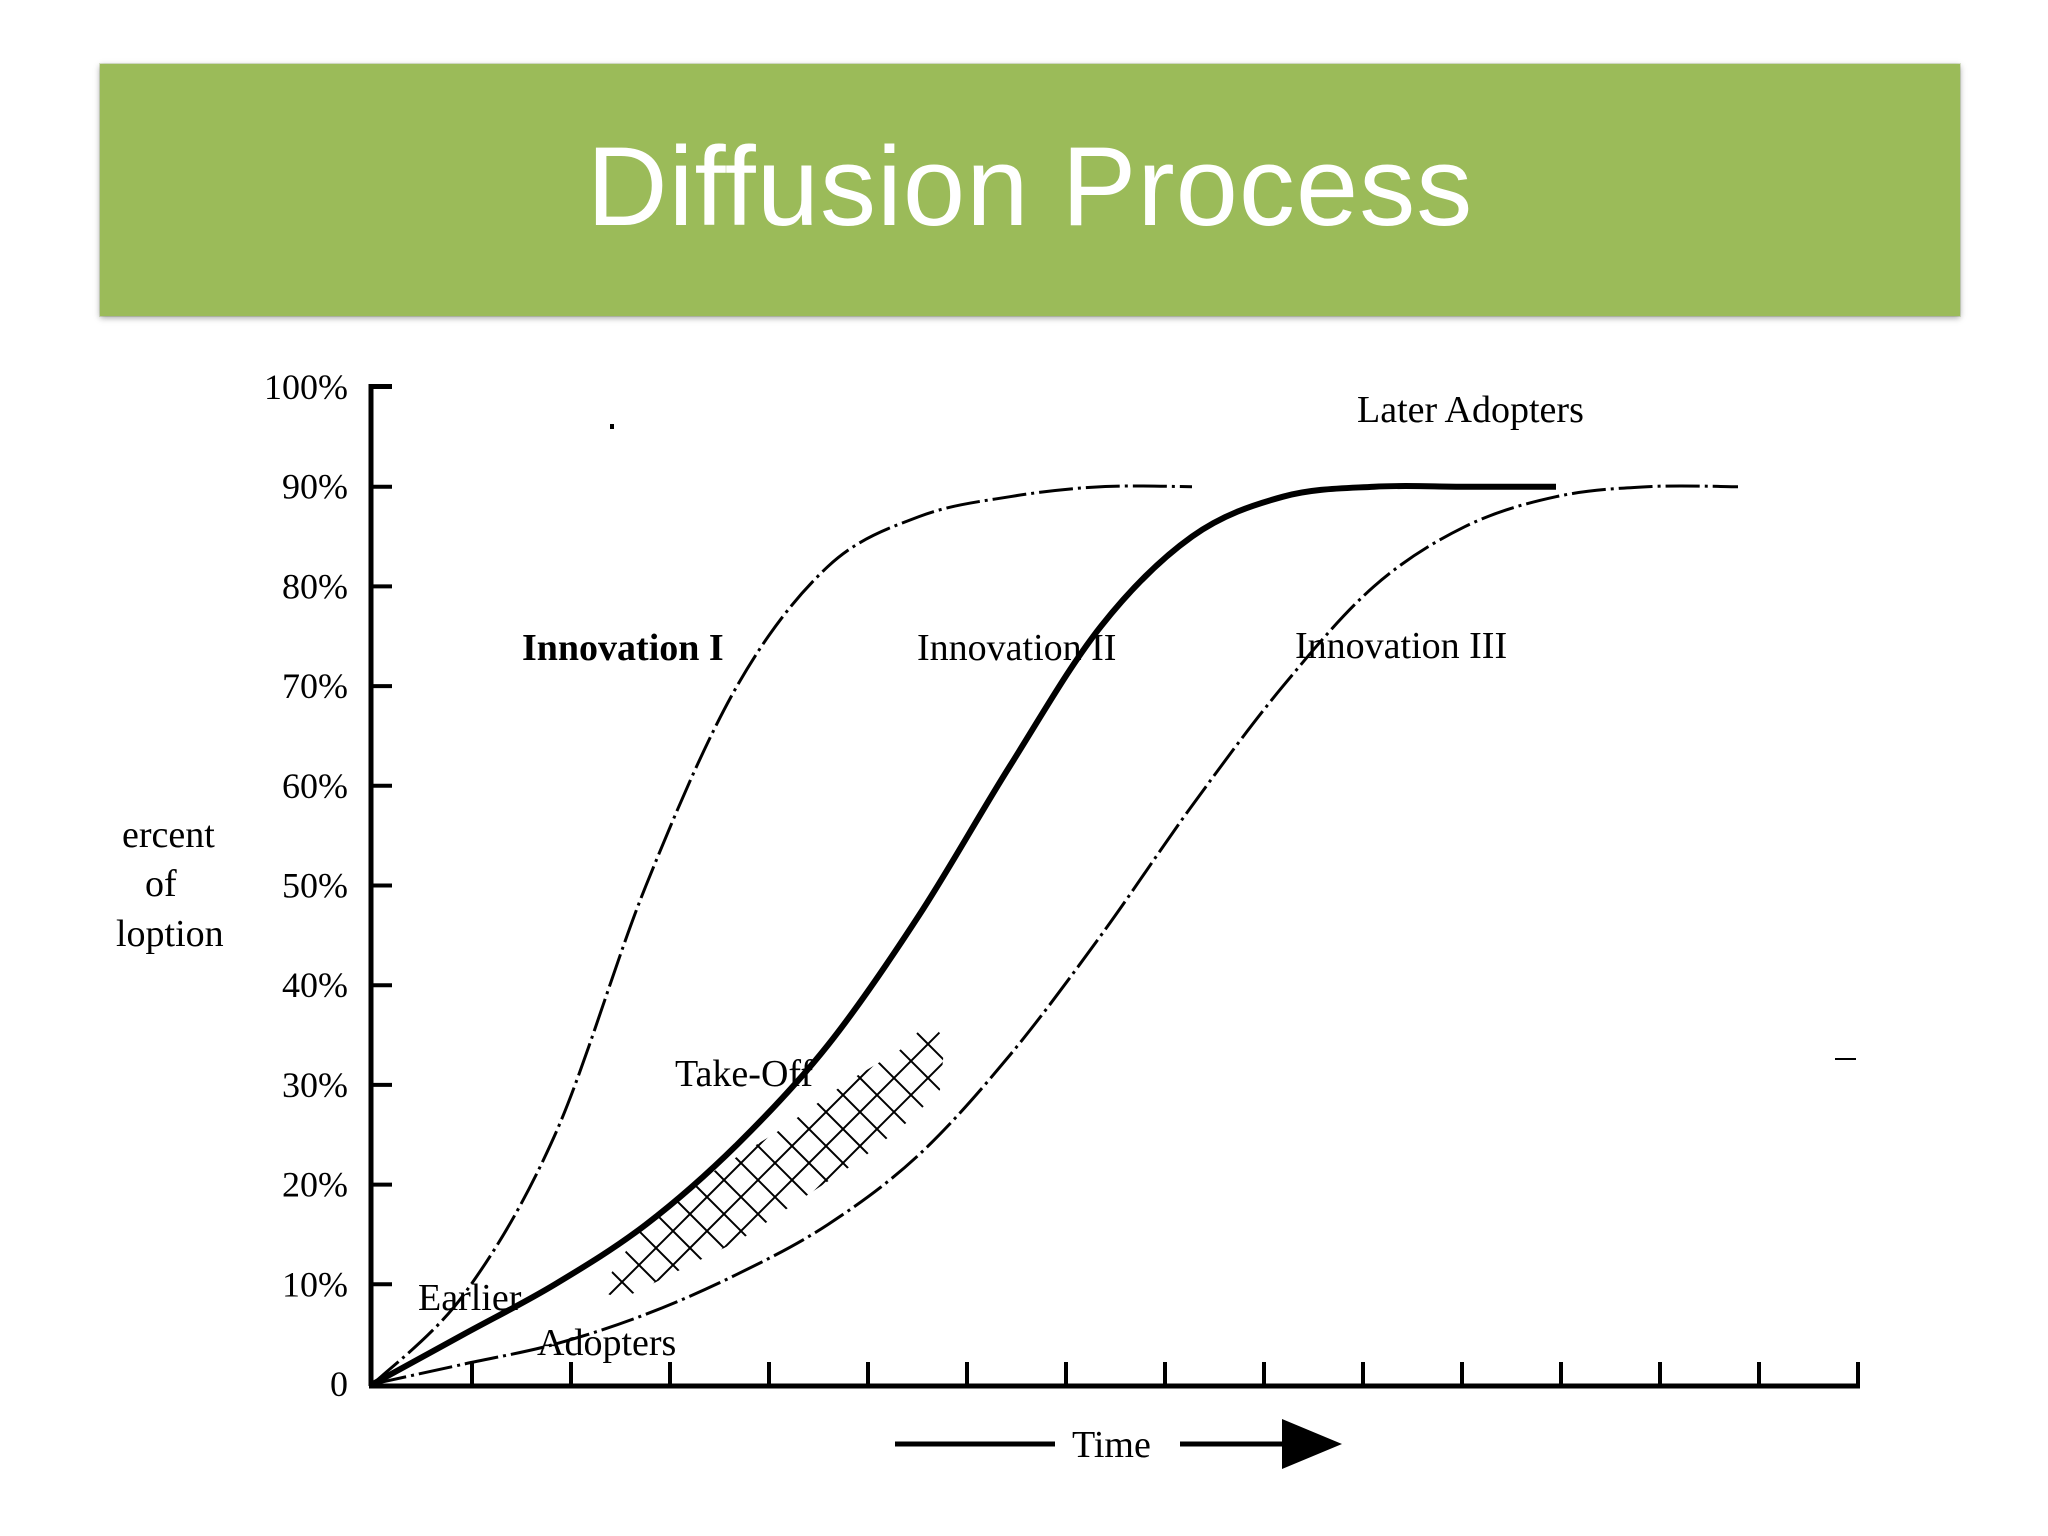 This screenshot has width=2048, height=1536. What do you see at coordinates (606, 1343) in the screenshot?
I see `adopters-label: Adopters` at bounding box center [606, 1343].